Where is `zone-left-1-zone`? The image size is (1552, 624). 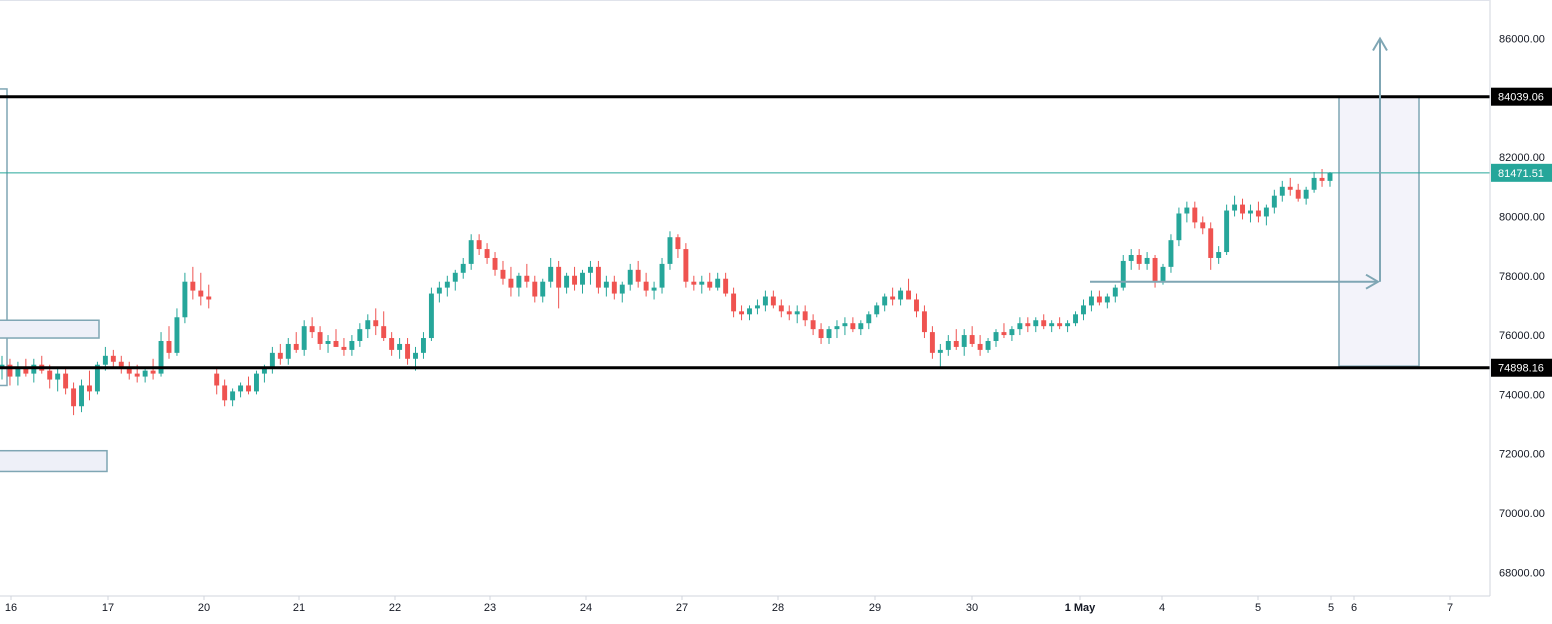
zone-left-1-zone is located at coordinates (4, 237).